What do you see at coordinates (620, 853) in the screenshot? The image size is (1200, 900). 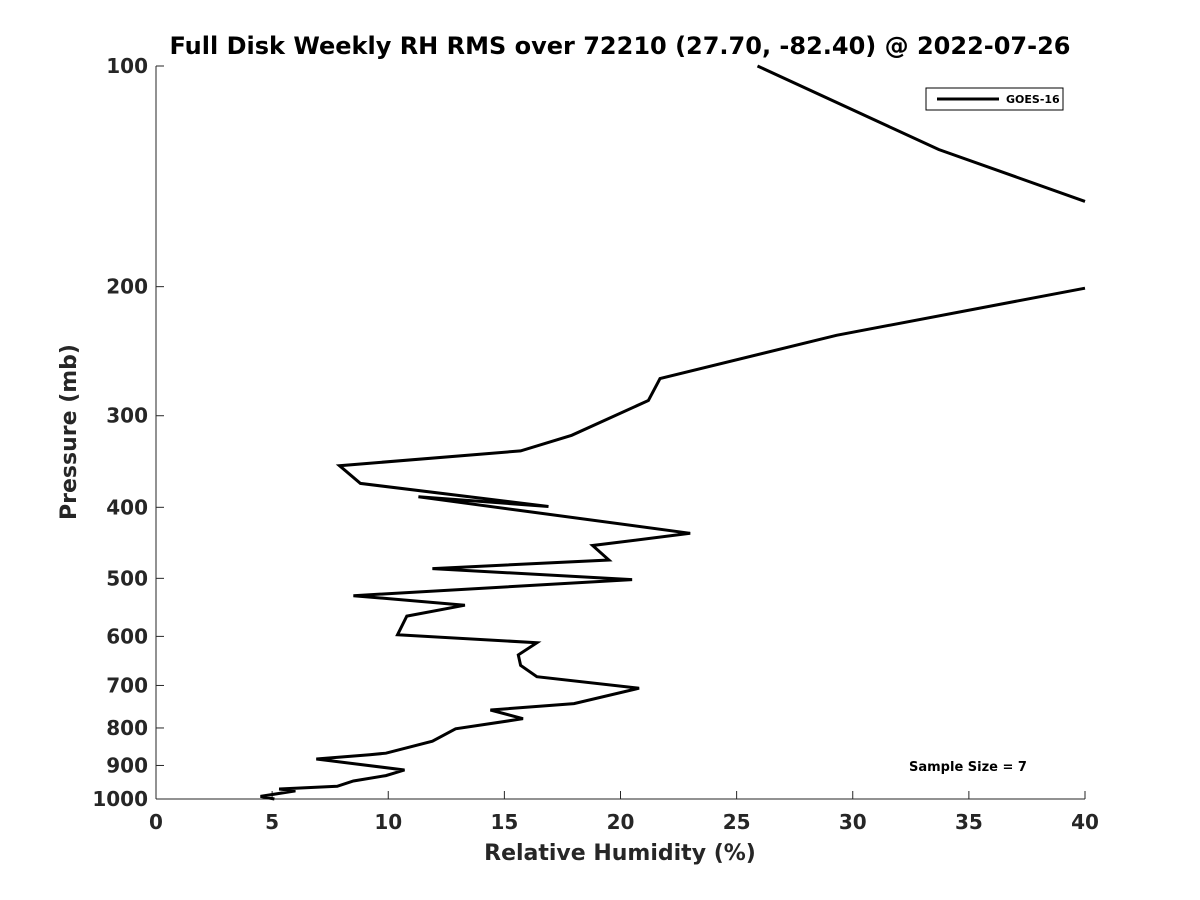 I see `x-axis-label: Relative Humidity (%)` at bounding box center [620, 853].